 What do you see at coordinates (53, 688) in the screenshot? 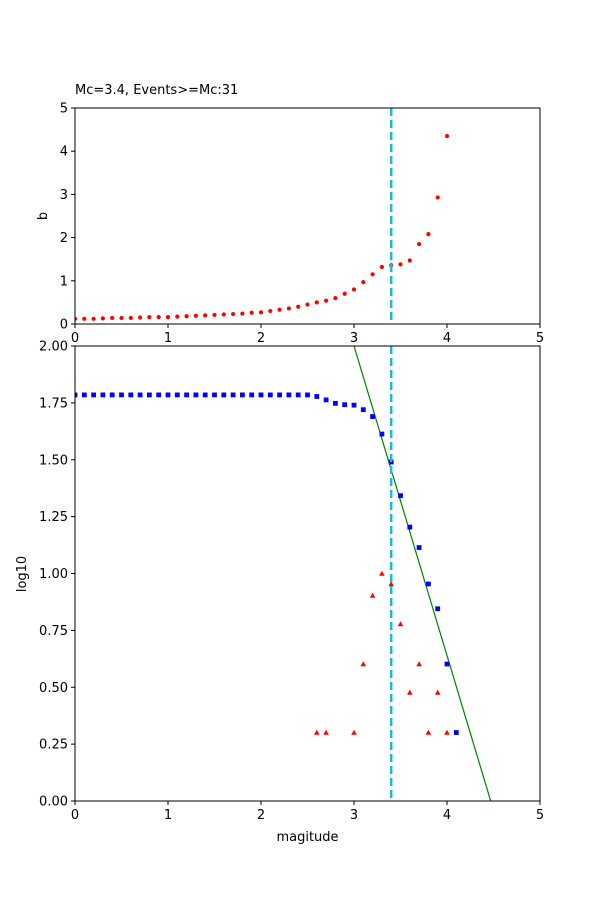
I see `y-tick-label: 0.50` at bounding box center [53, 688].